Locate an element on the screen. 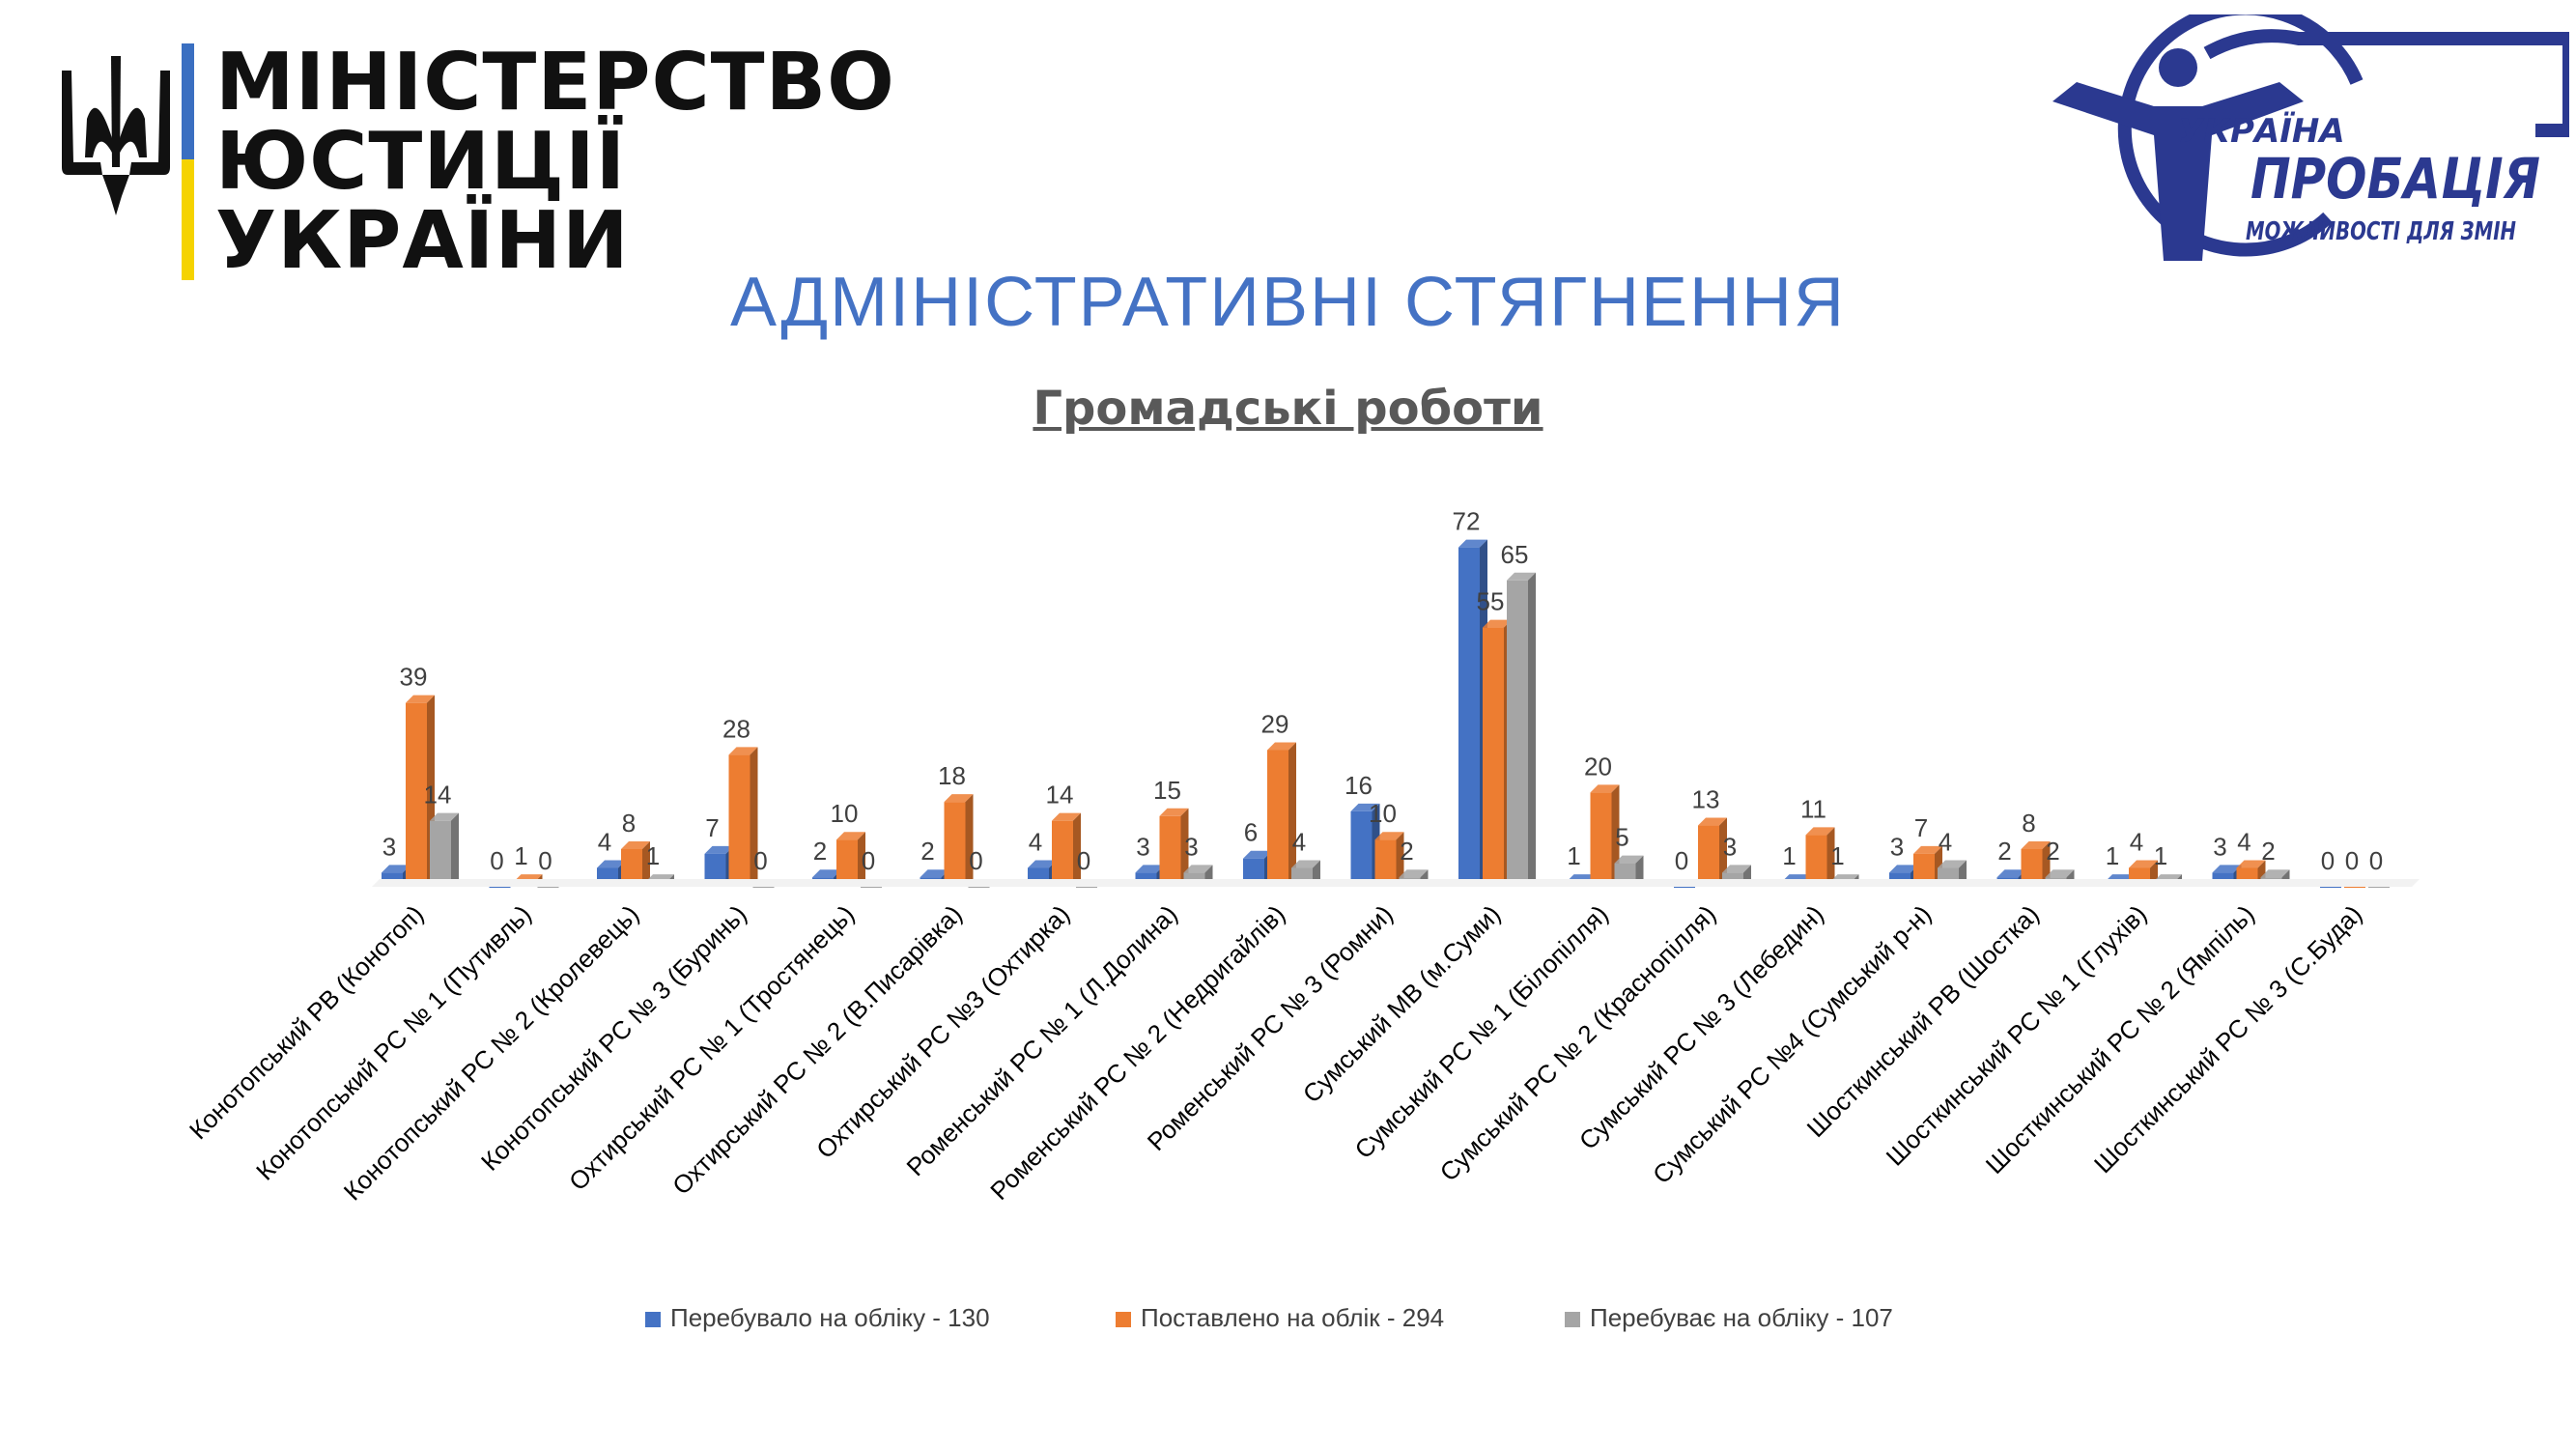  data-label: 15 is located at coordinates (1167, 790).